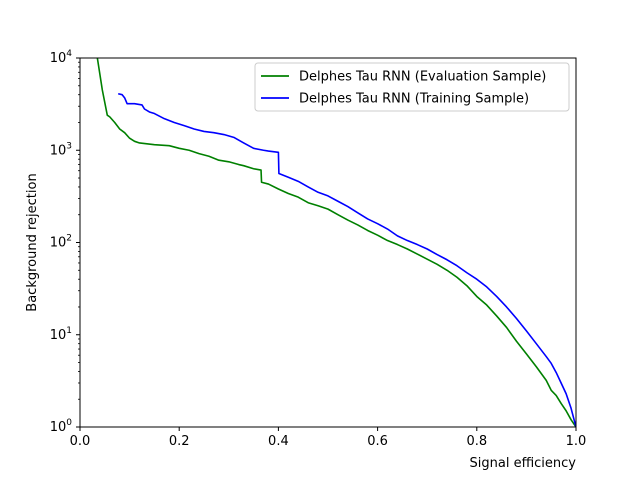 The image size is (640, 480). What do you see at coordinates (278, 441) in the screenshot?
I see `x-tick-label: 0.4` at bounding box center [278, 441].